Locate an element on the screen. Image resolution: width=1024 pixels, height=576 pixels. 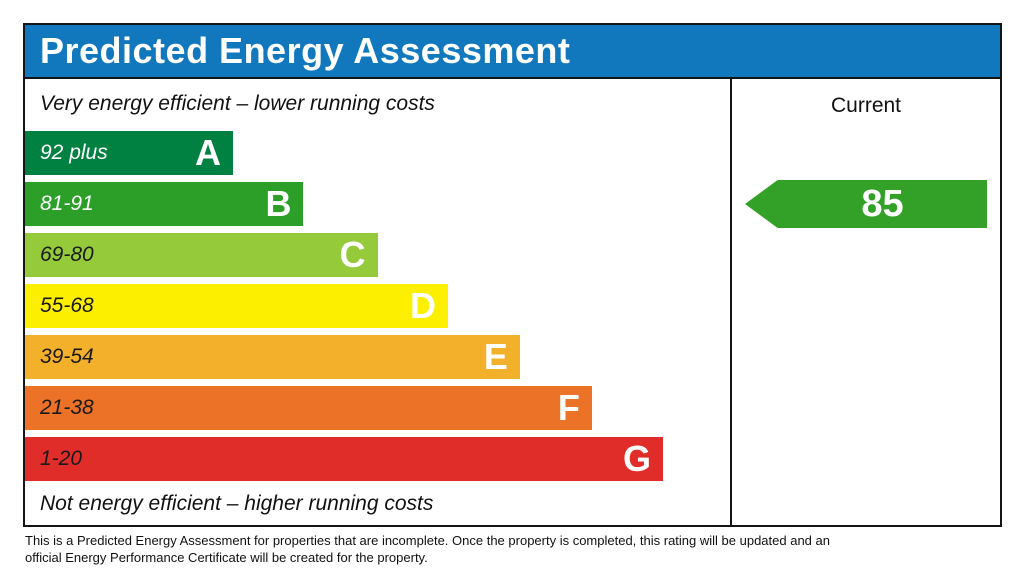
epc-header: Predicted Energy Assessment is located at coordinates (512, 52).